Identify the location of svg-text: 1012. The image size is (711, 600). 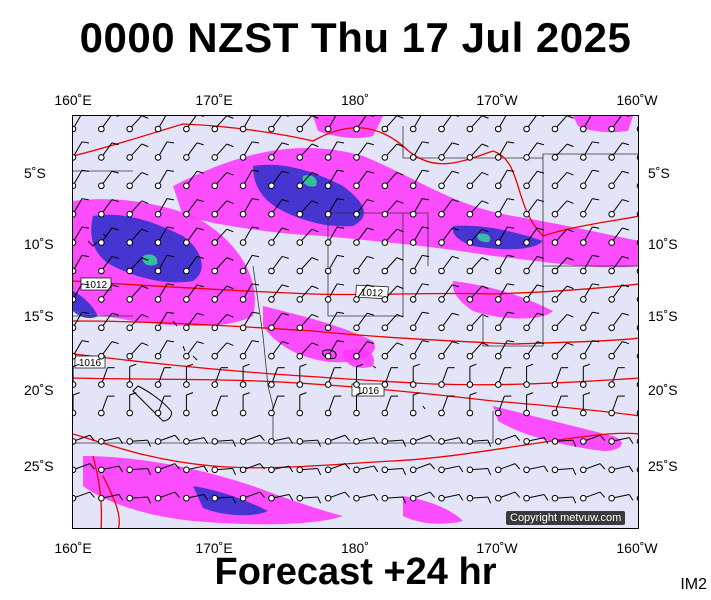
(372, 293).